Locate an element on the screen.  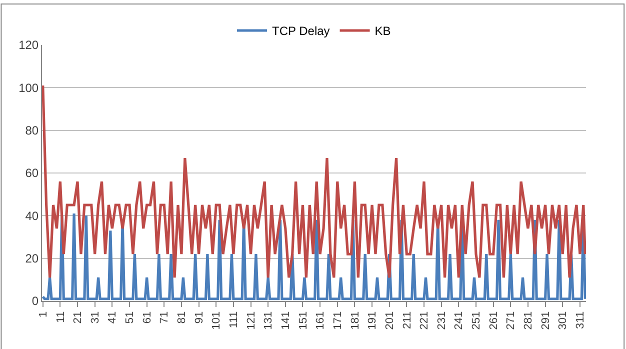
legend-label: TCP Delay is located at coordinates (301, 31).